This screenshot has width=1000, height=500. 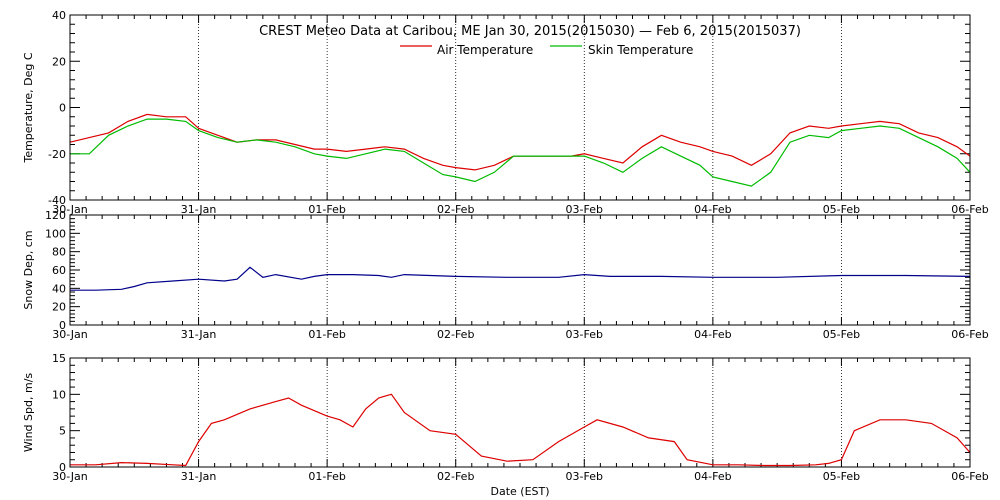 What do you see at coordinates (55, 215) in the screenshot?
I see `y-tick-label: 120` at bounding box center [55, 215].